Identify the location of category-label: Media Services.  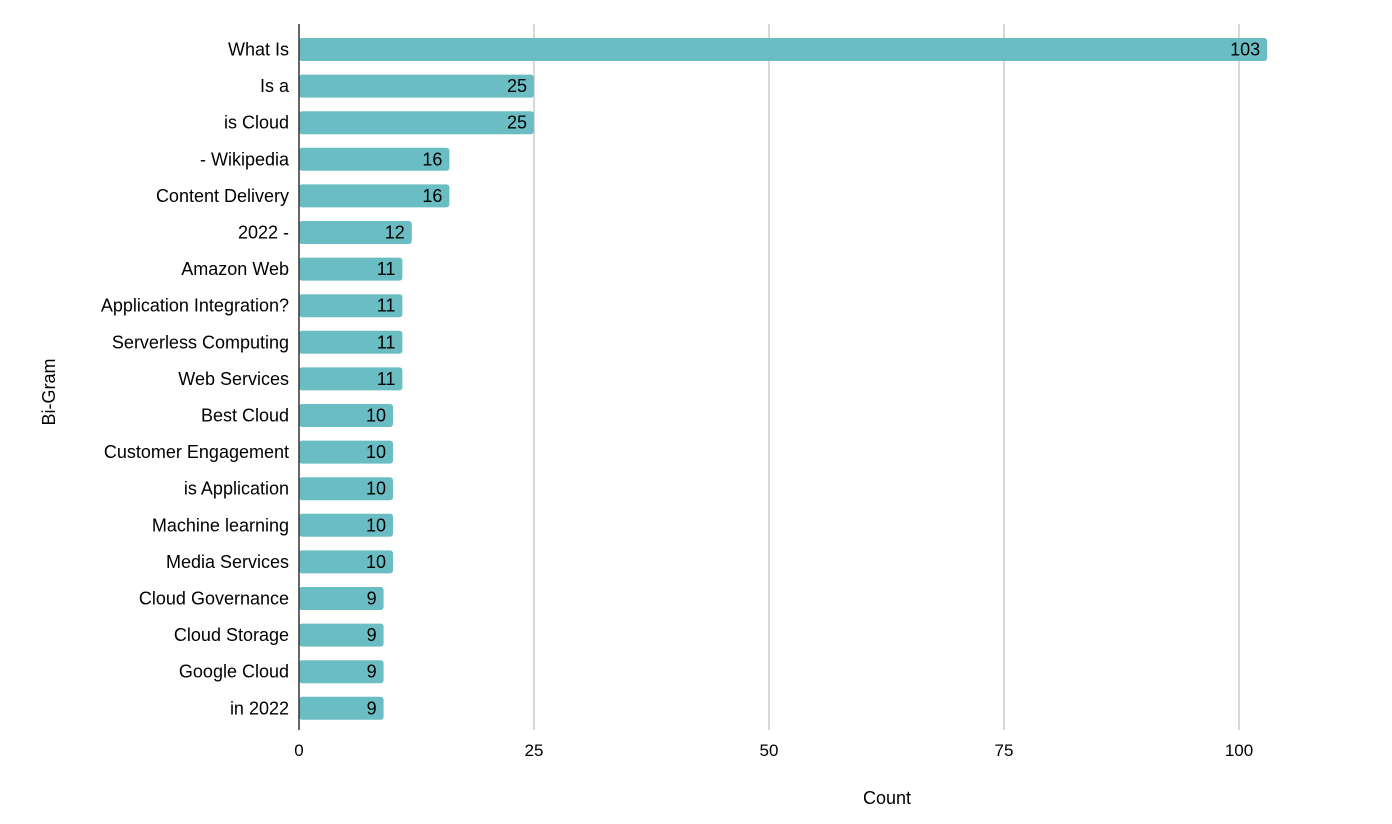
(227, 562).